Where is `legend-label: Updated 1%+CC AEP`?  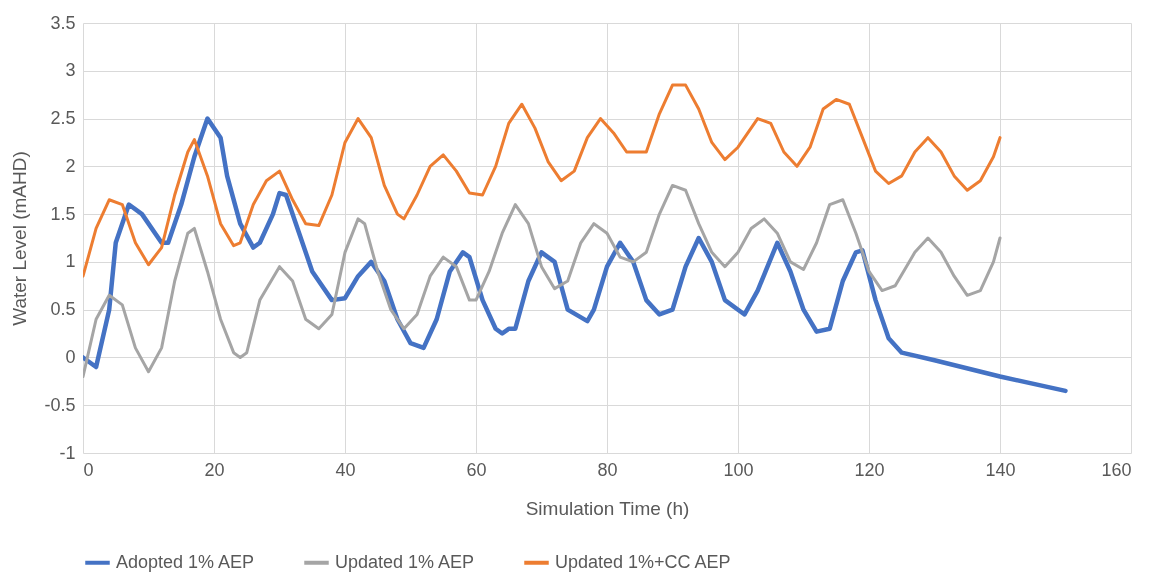
legend-label: Updated 1%+CC AEP is located at coordinates (643, 561).